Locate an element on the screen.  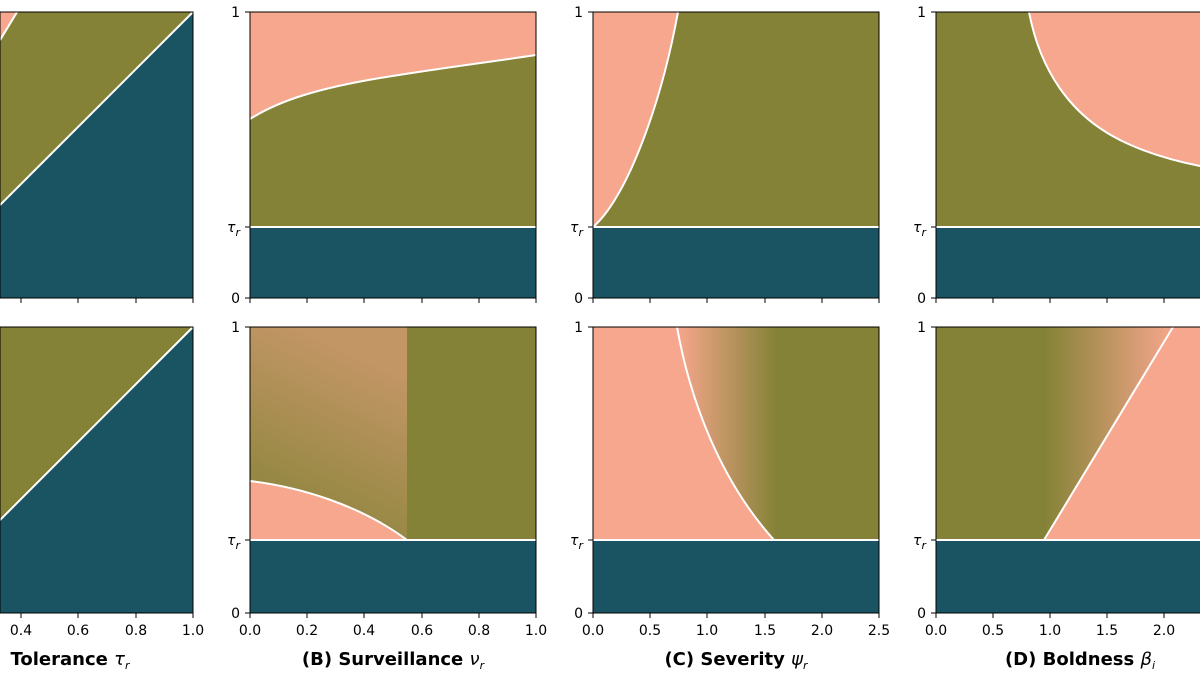
panel-b-bottom-boundary is located at coordinates (328, 510).